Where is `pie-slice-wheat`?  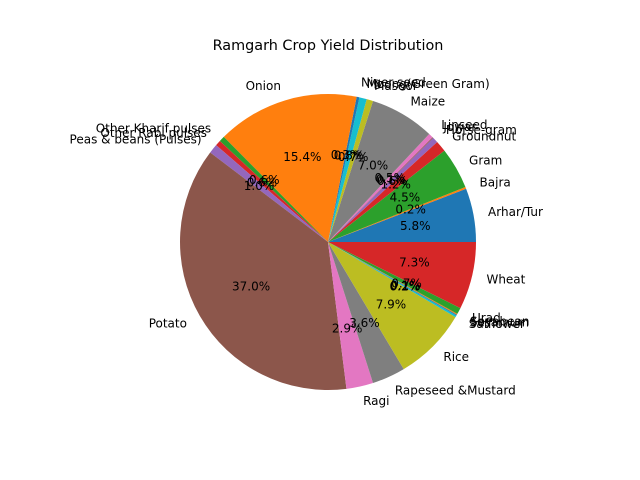
pie-slice-wheat is located at coordinates (402, 275).